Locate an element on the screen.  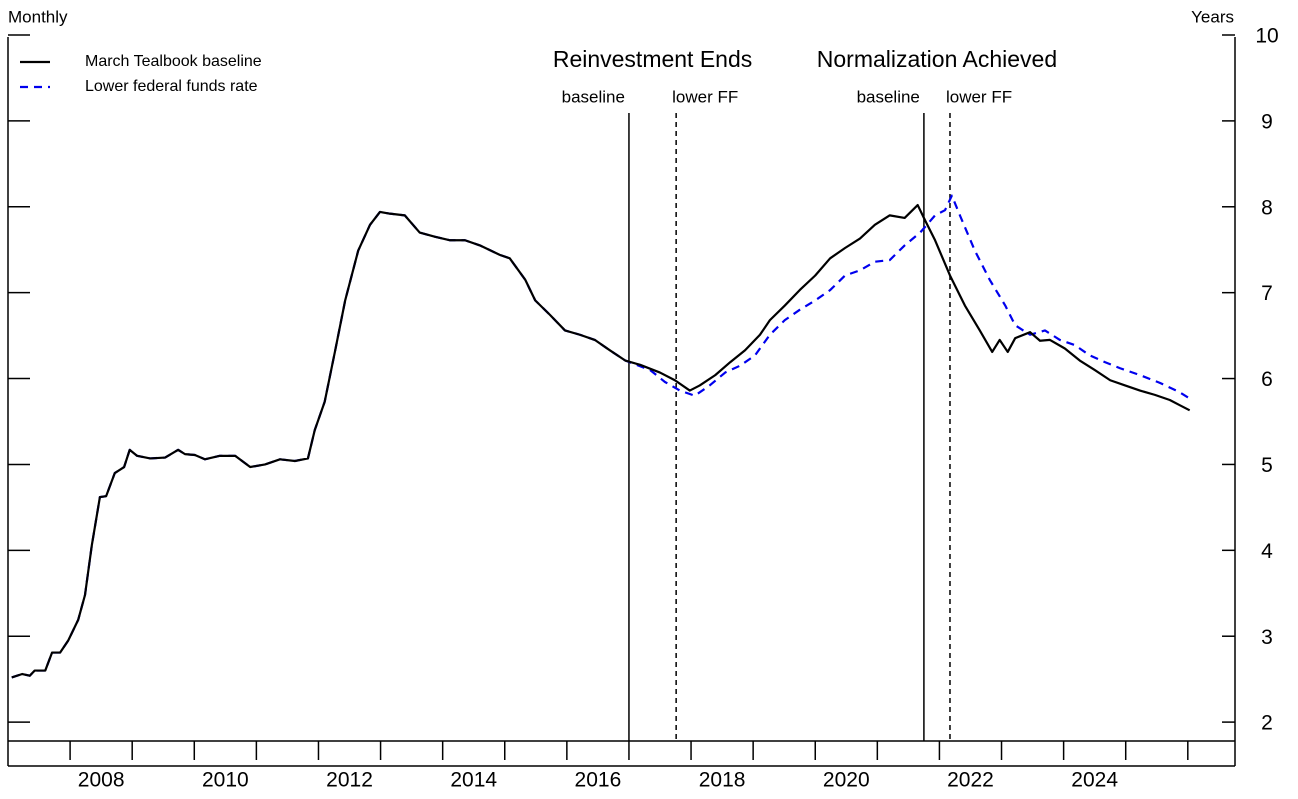
x-tick-label: 2020 is located at coordinates (846, 780).